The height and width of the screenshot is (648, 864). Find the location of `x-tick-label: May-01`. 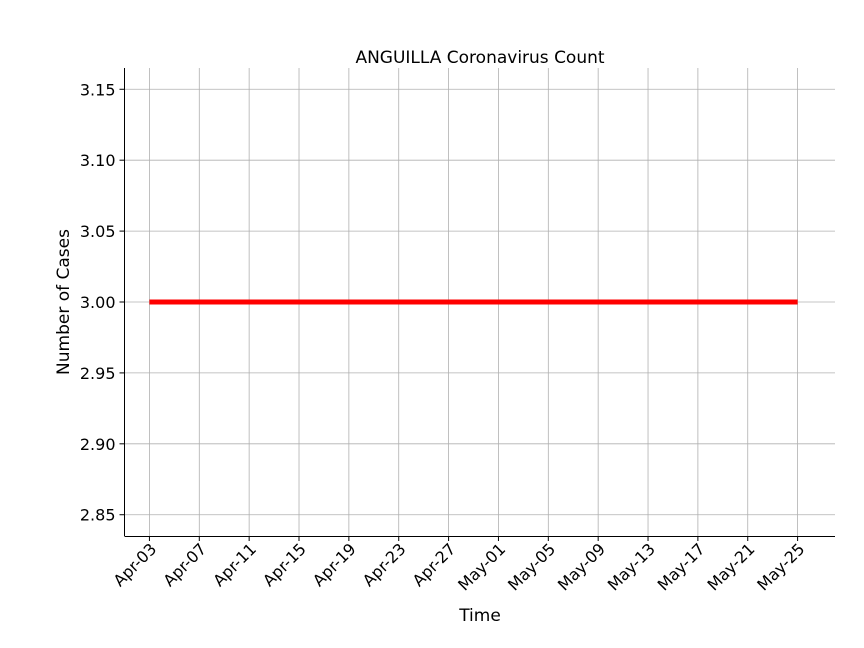

x-tick-label: May-01 is located at coordinates (481, 566).